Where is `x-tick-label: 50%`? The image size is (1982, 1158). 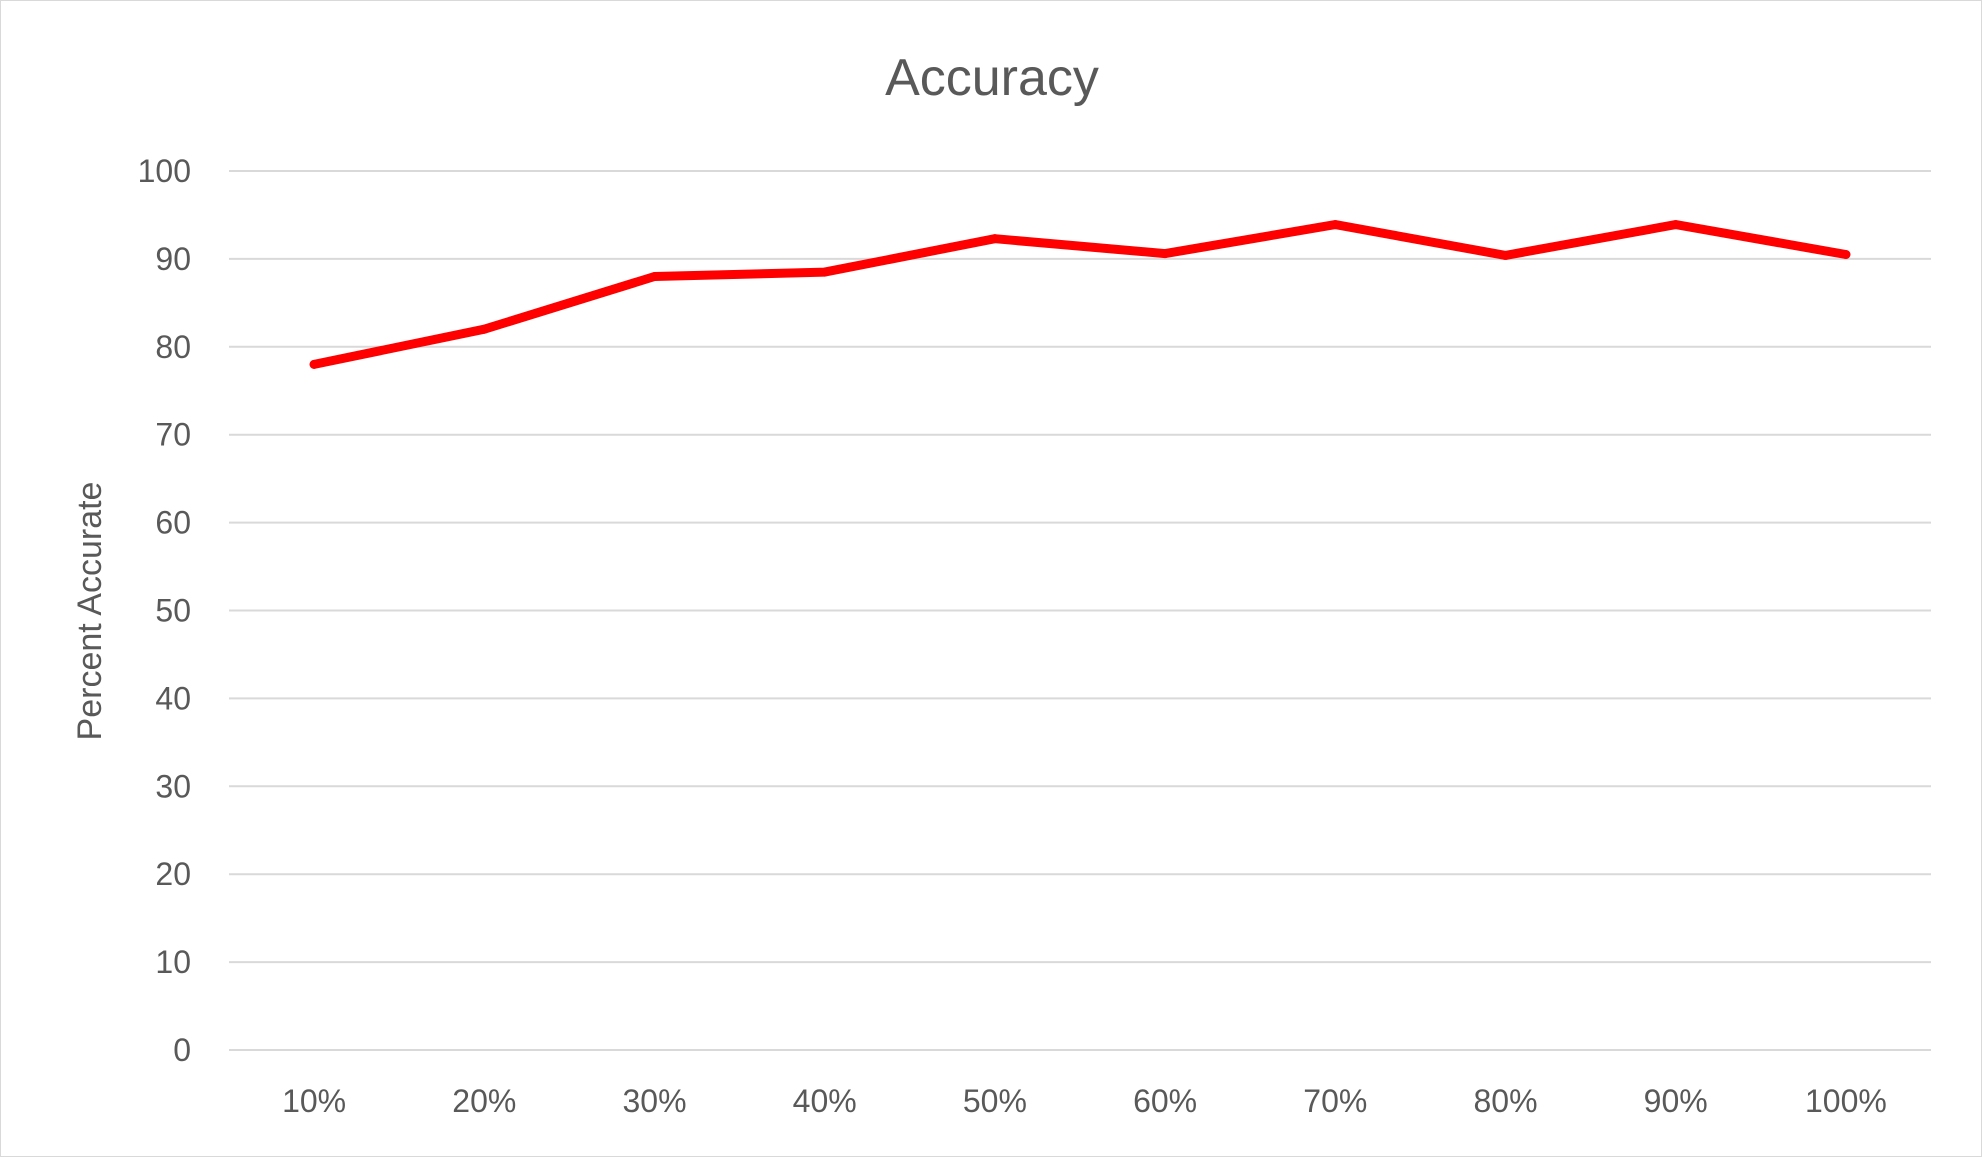 x-tick-label: 50% is located at coordinates (995, 1101).